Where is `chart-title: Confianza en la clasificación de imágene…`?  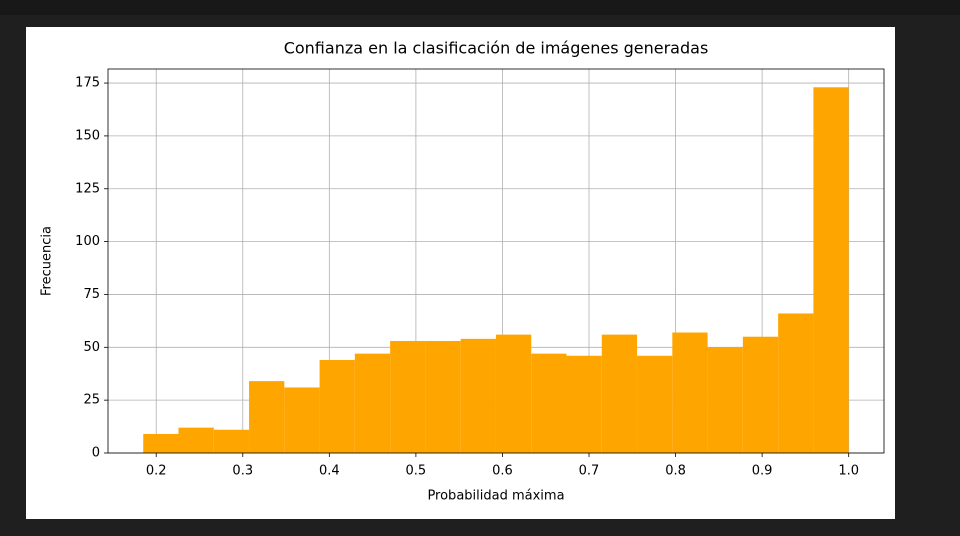 chart-title: Confianza en la clasificación de imágene… is located at coordinates (496, 48).